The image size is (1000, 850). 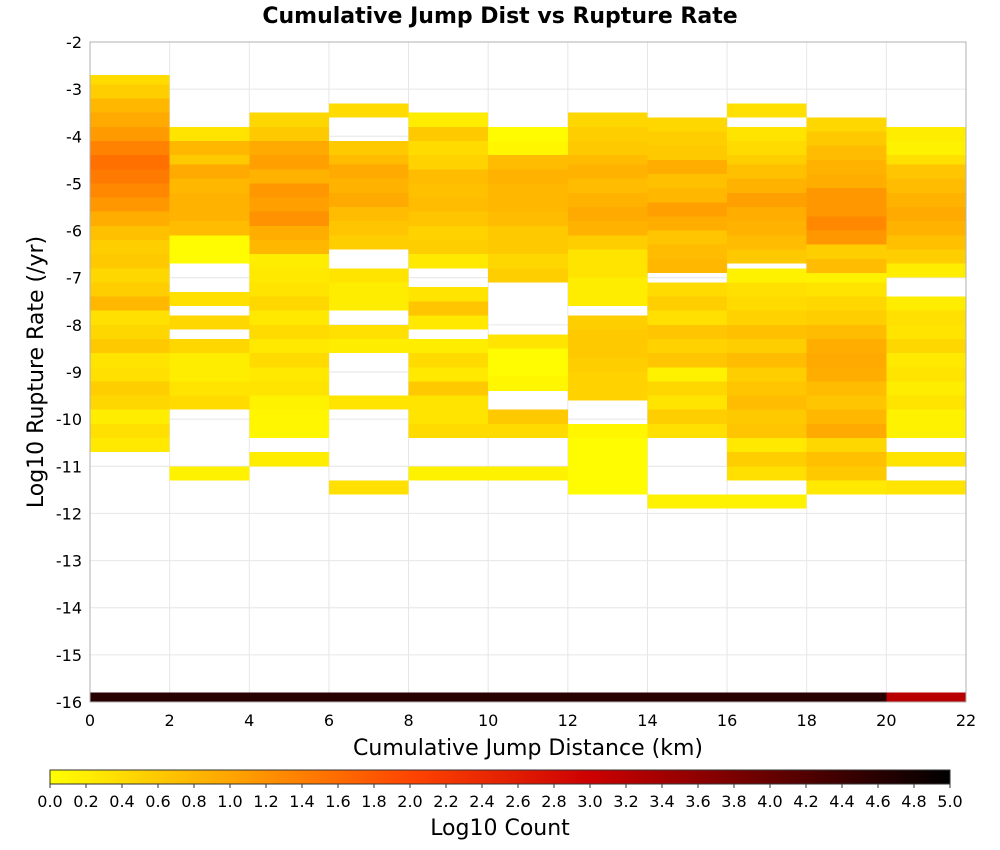 I want to click on x-axis-label: Cumulative Jump Distance (km), so click(x=528, y=748).